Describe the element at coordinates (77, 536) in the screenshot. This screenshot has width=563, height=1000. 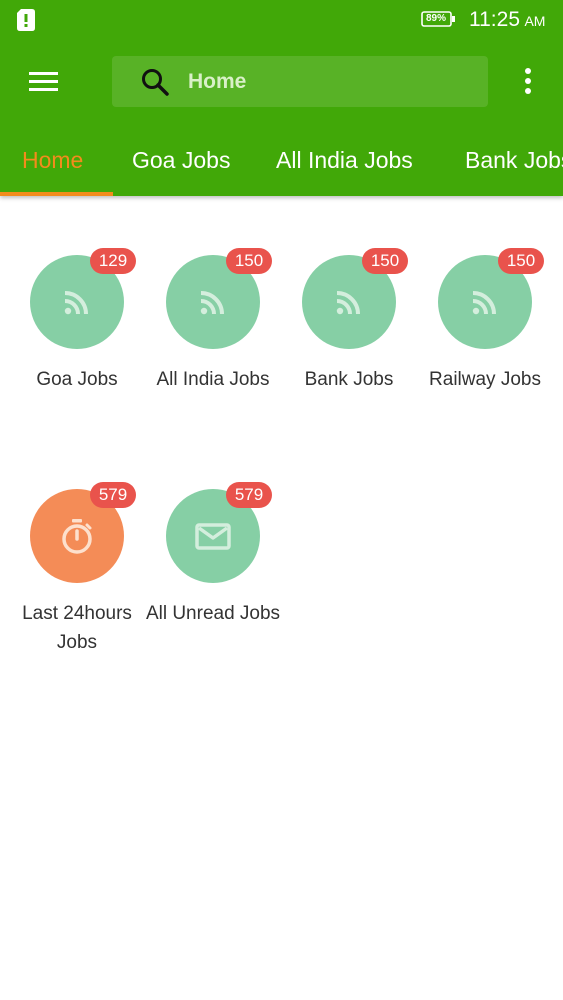
I see `timer-icon` at that location.